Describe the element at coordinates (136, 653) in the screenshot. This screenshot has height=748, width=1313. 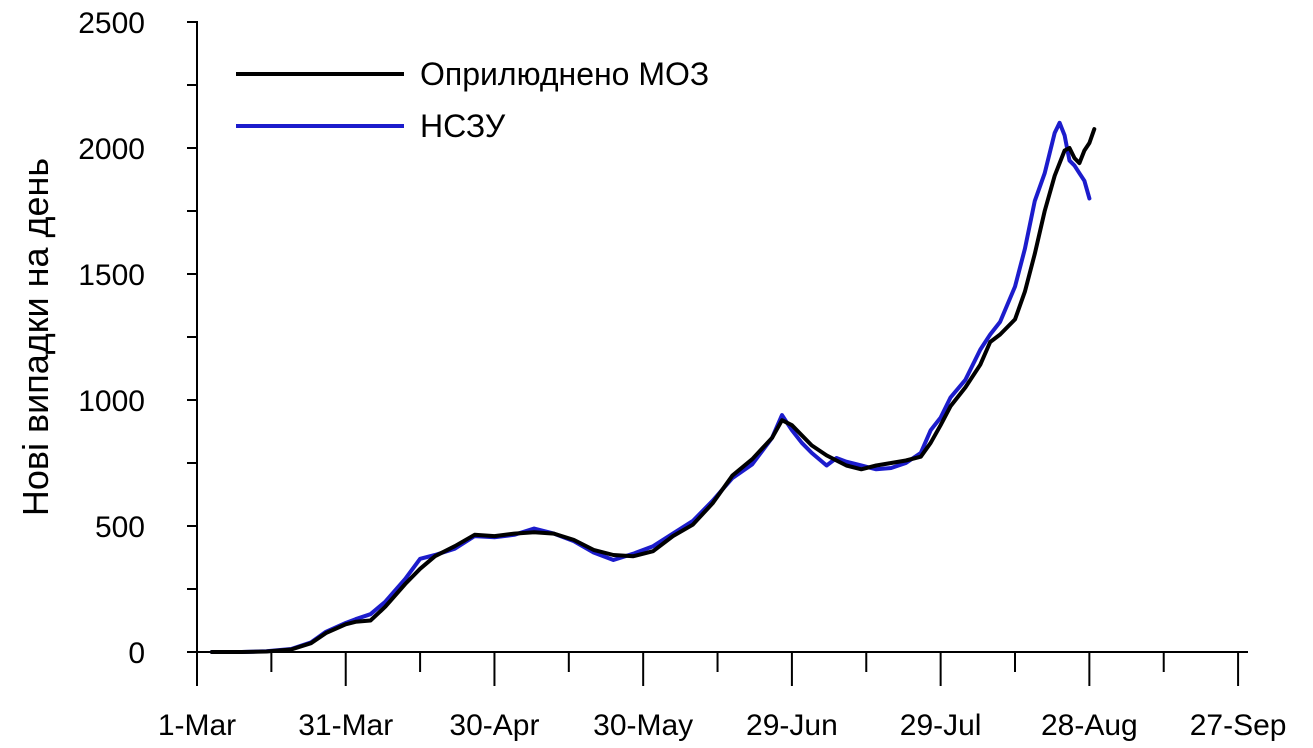
I see `y-tick-label: 0` at that location.